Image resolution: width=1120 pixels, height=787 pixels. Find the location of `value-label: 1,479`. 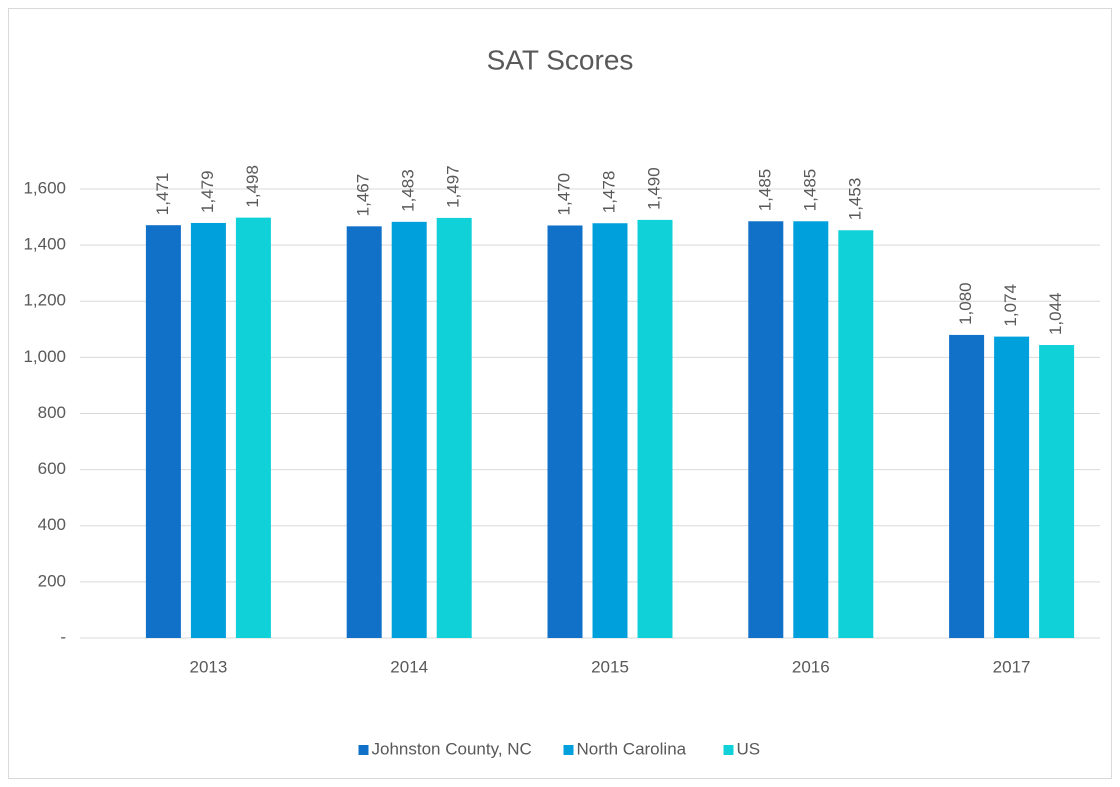

value-label: 1,479 is located at coordinates (207, 191).